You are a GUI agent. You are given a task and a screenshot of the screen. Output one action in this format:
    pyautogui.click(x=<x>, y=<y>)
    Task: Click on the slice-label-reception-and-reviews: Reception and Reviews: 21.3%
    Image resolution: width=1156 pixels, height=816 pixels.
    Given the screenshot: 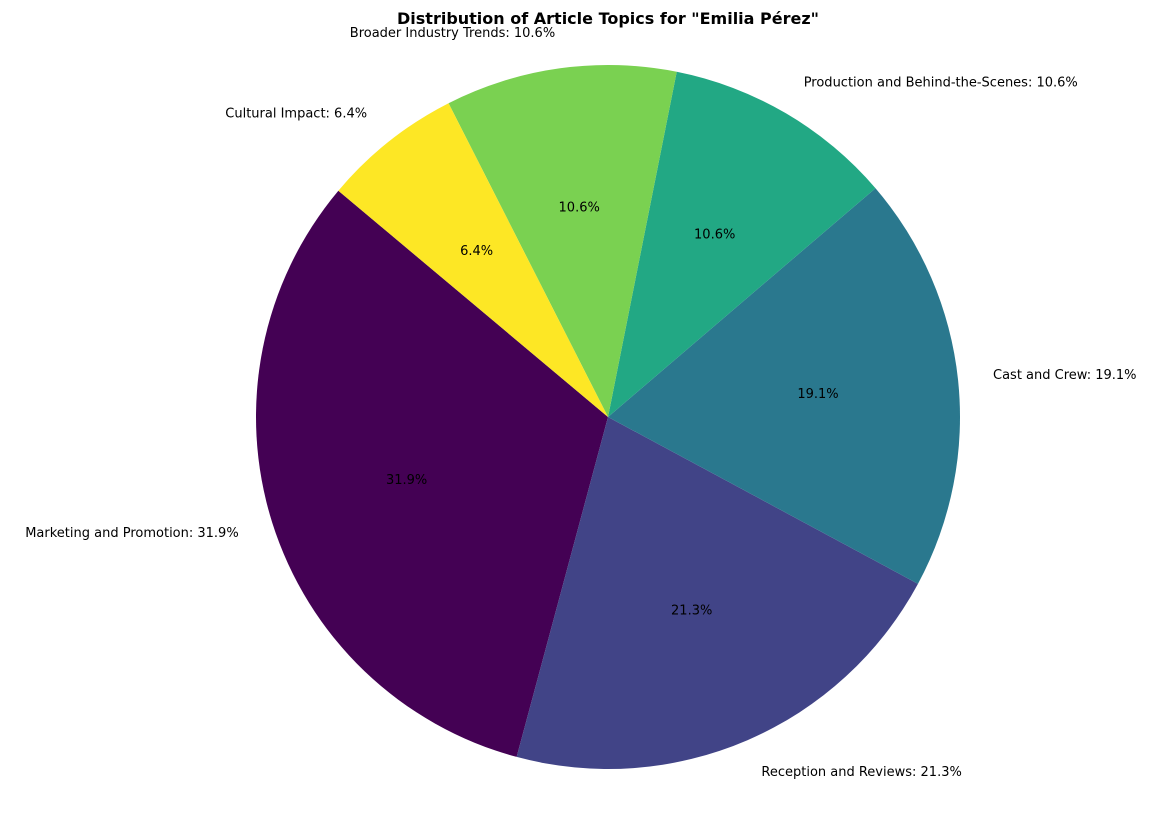 What is the action you would take?
    pyautogui.click(x=861, y=772)
    